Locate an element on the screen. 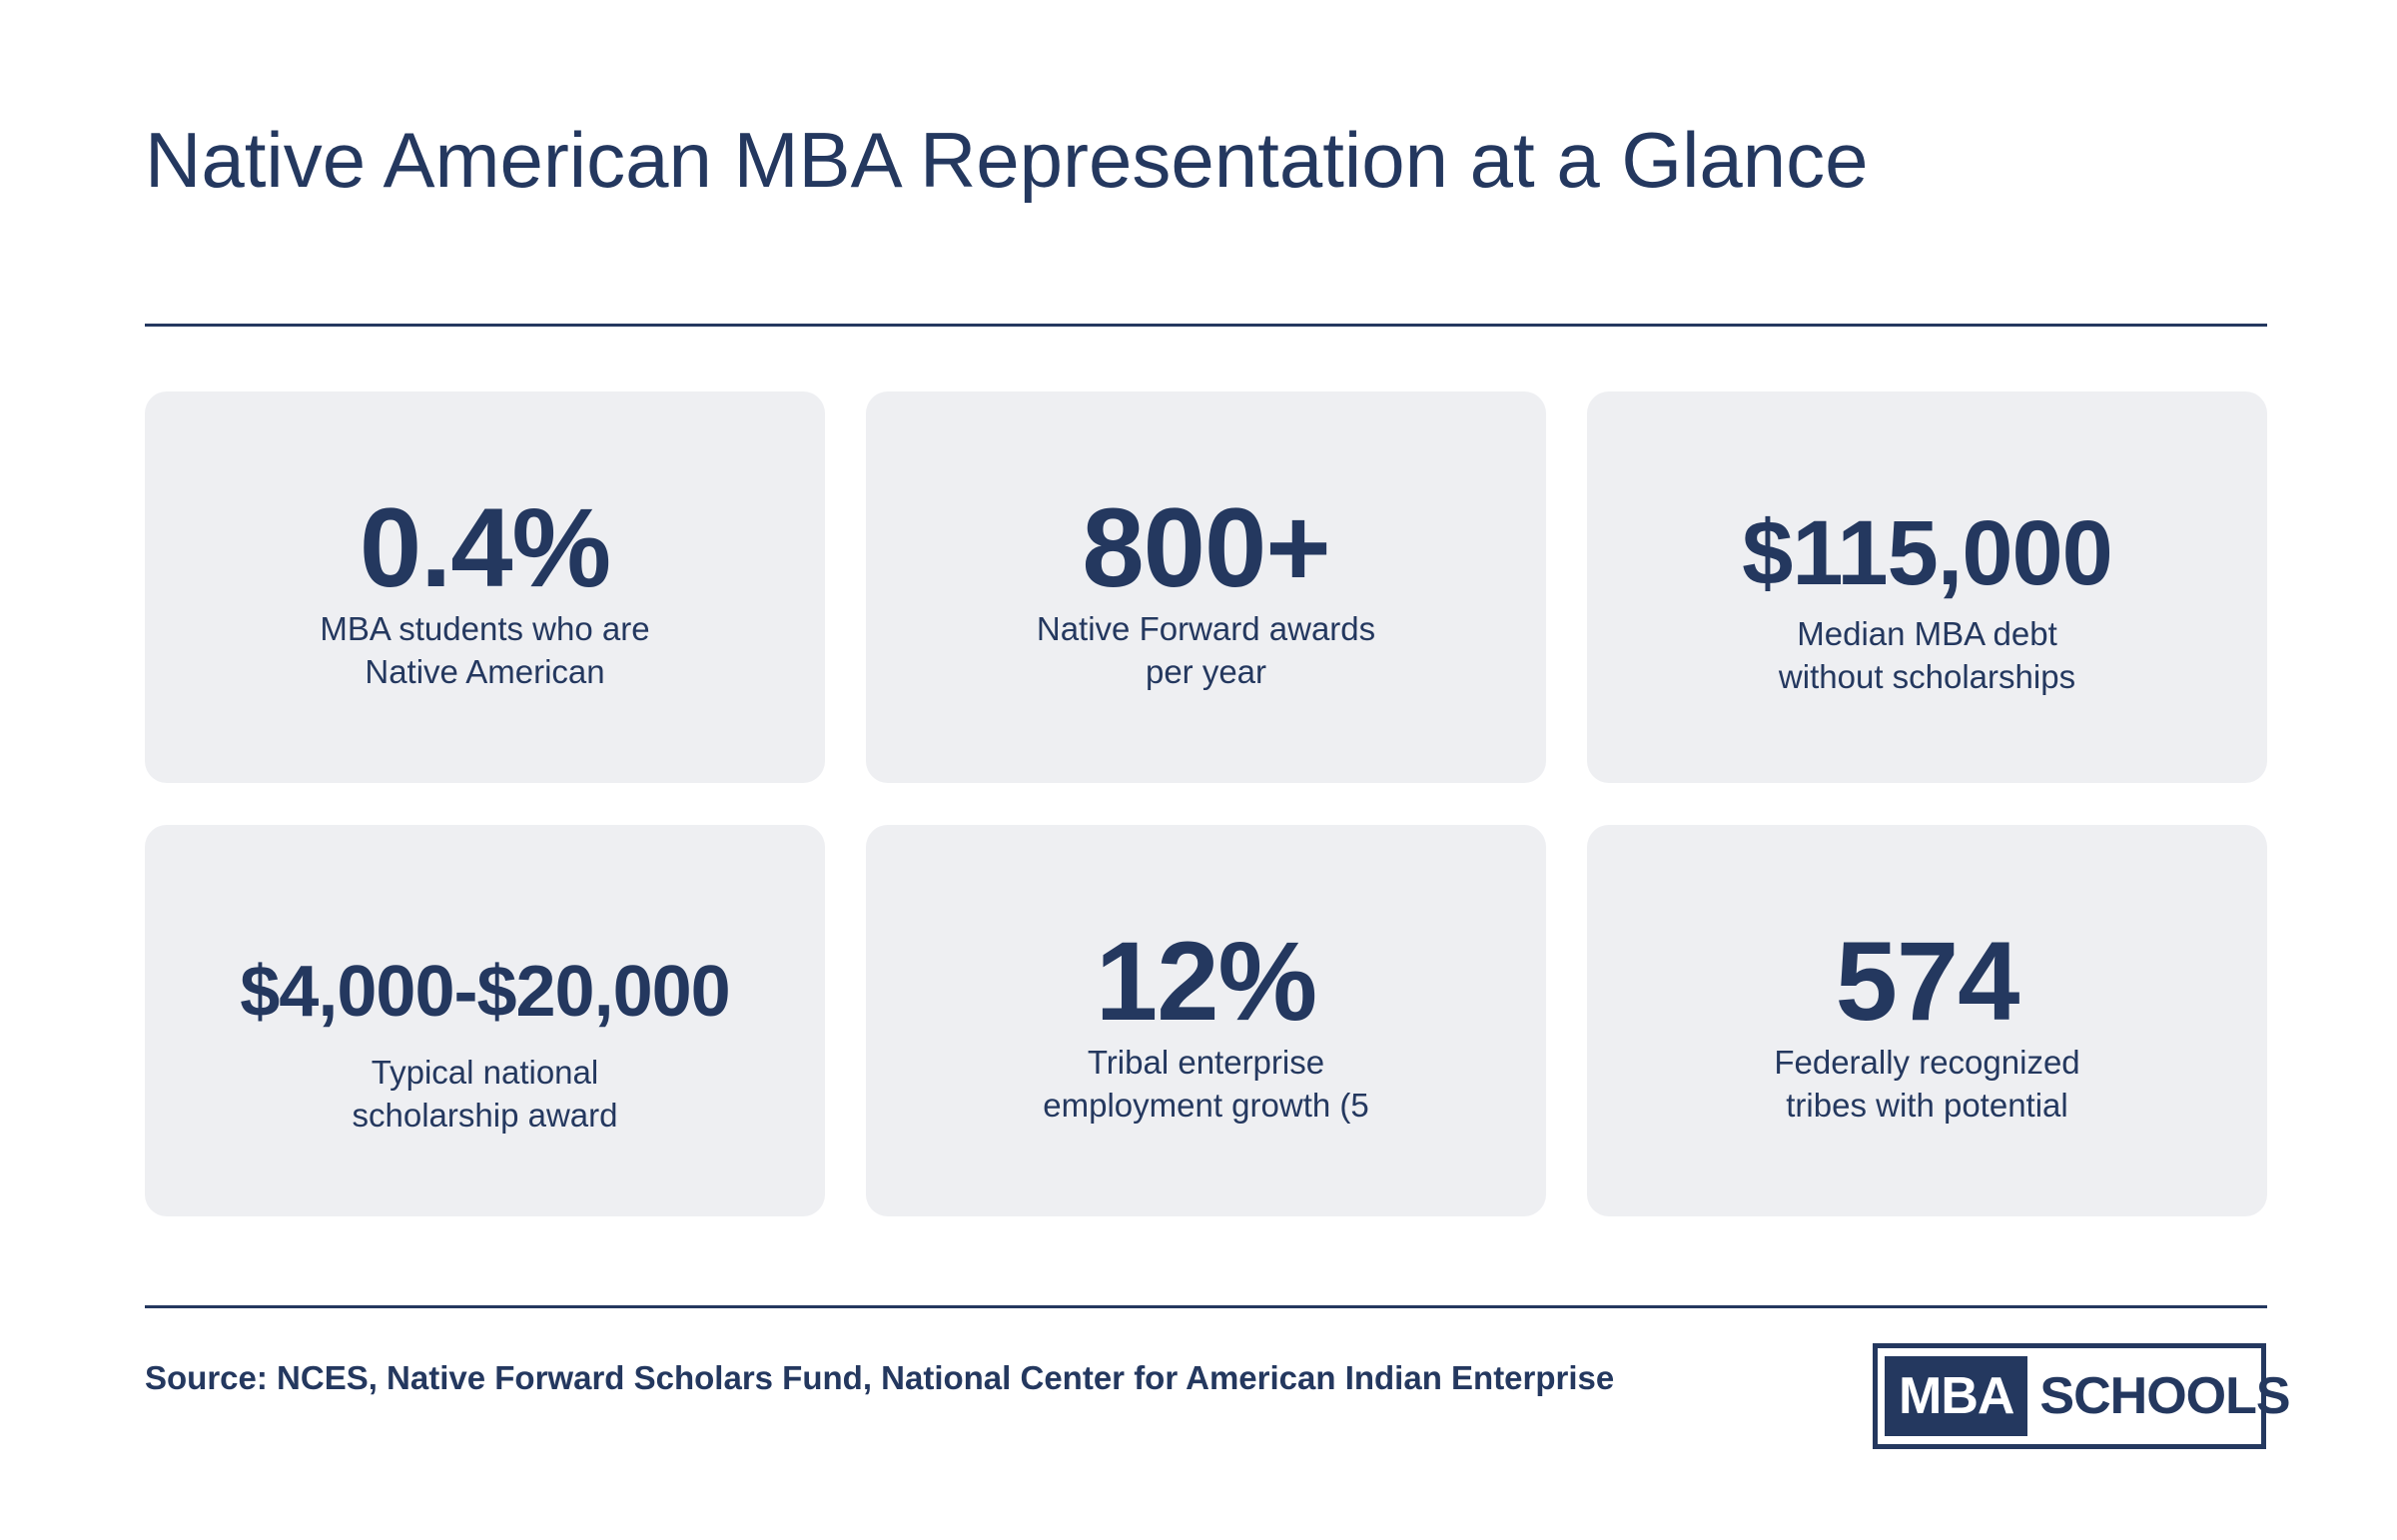 The image size is (2397, 1540). stat-label: Tribal enterprise employment growth (5 is located at coordinates (1206, 1084).